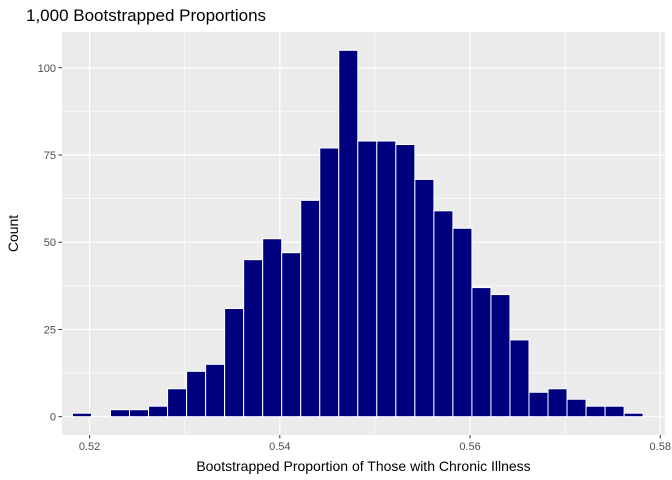 This screenshot has height=480, width=672. I want to click on y-tick-label: 50, so click(50, 243).